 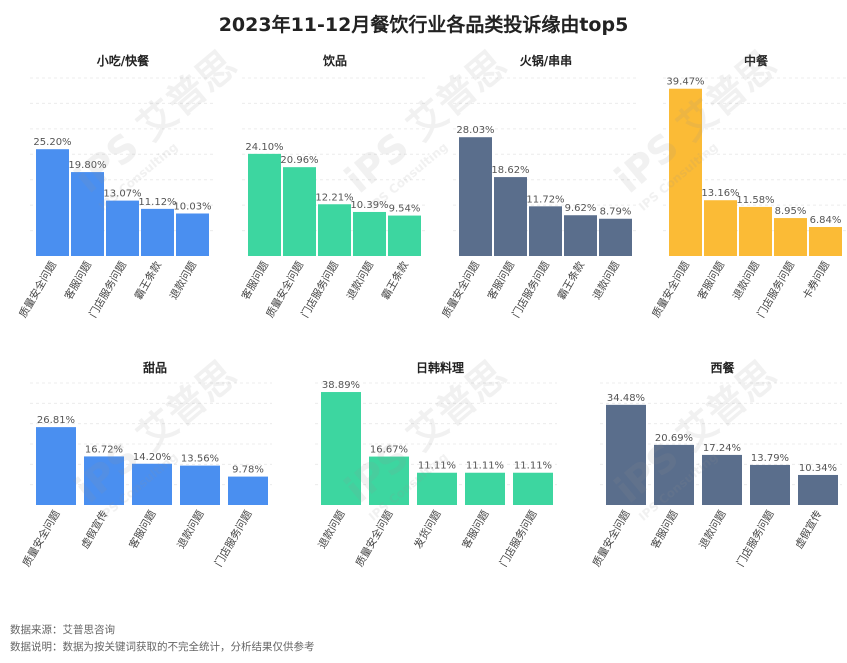 What do you see at coordinates (122, 194) in the screenshot?
I see `data-label: 13.07%` at bounding box center [122, 194].